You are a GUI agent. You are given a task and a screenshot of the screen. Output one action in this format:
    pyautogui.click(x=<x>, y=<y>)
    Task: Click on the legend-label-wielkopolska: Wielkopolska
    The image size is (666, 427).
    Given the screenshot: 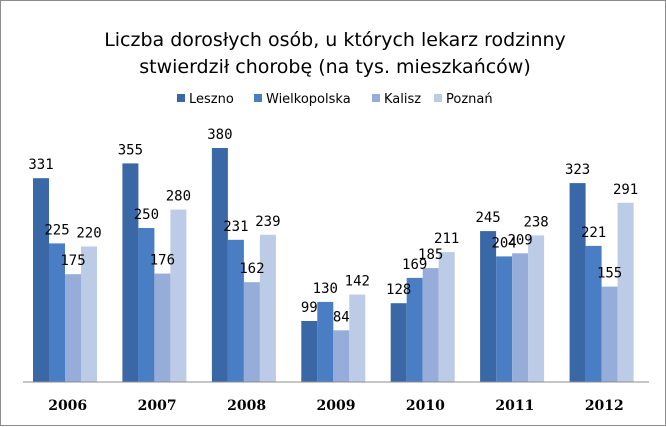 What is the action you would take?
    pyautogui.click(x=308, y=99)
    